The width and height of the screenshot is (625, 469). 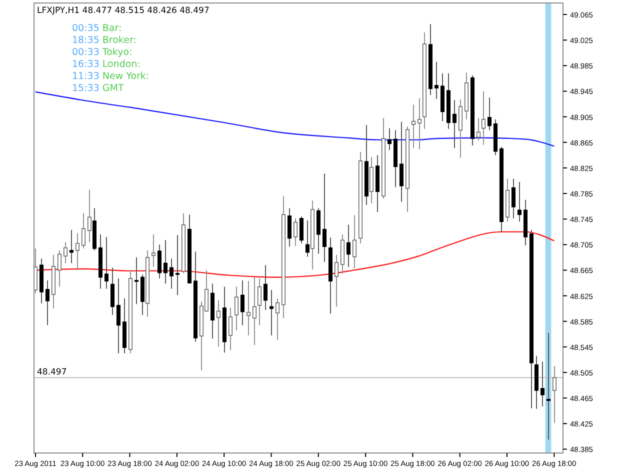 I want to click on annotation: 11:33 New York:, so click(x=111, y=76).